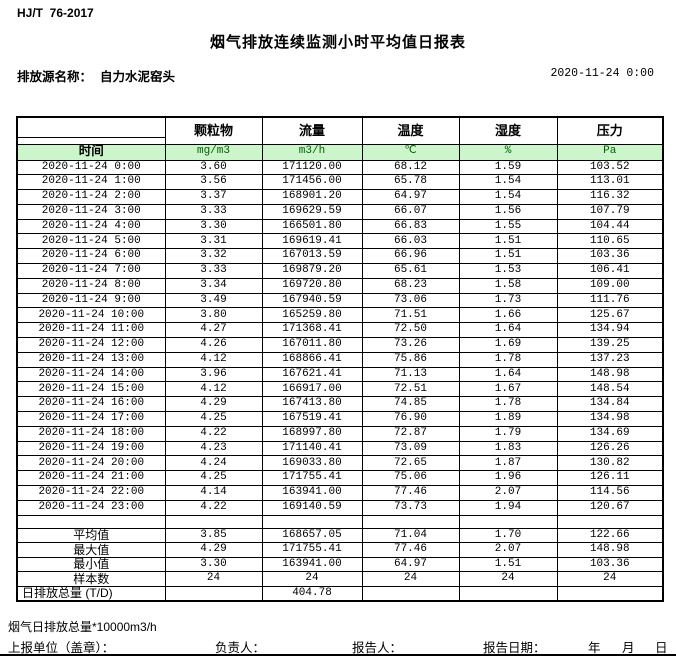 This screenshot has width=676, height=659. I want to click on value-cell: 126.11, so click(610, 478).